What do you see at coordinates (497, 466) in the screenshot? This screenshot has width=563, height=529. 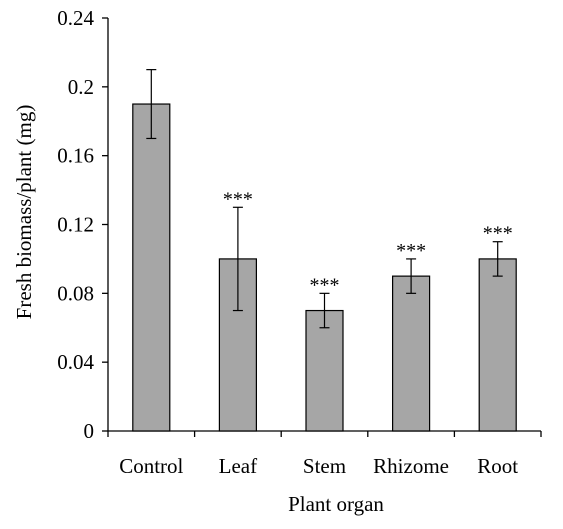 I see `x-tick-label: Root` at bounding box center [497, 466].